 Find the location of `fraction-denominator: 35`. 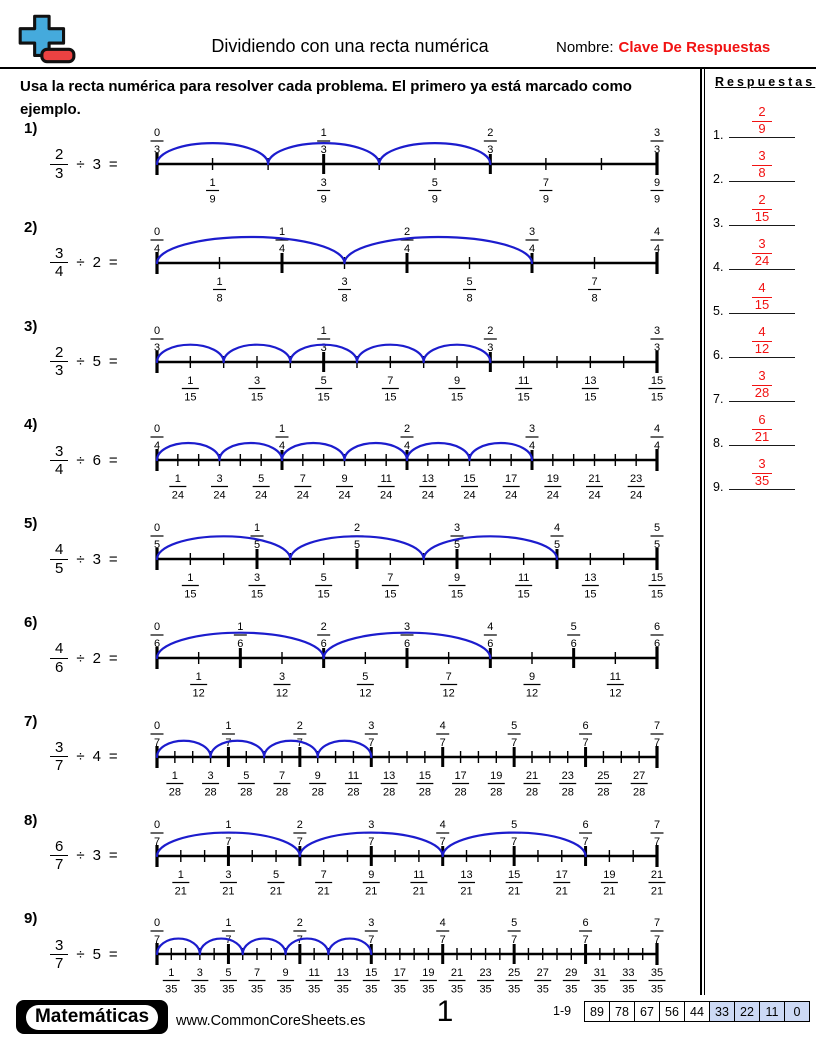

fraction-denominator: 35 is located at coordinates (343, 990).